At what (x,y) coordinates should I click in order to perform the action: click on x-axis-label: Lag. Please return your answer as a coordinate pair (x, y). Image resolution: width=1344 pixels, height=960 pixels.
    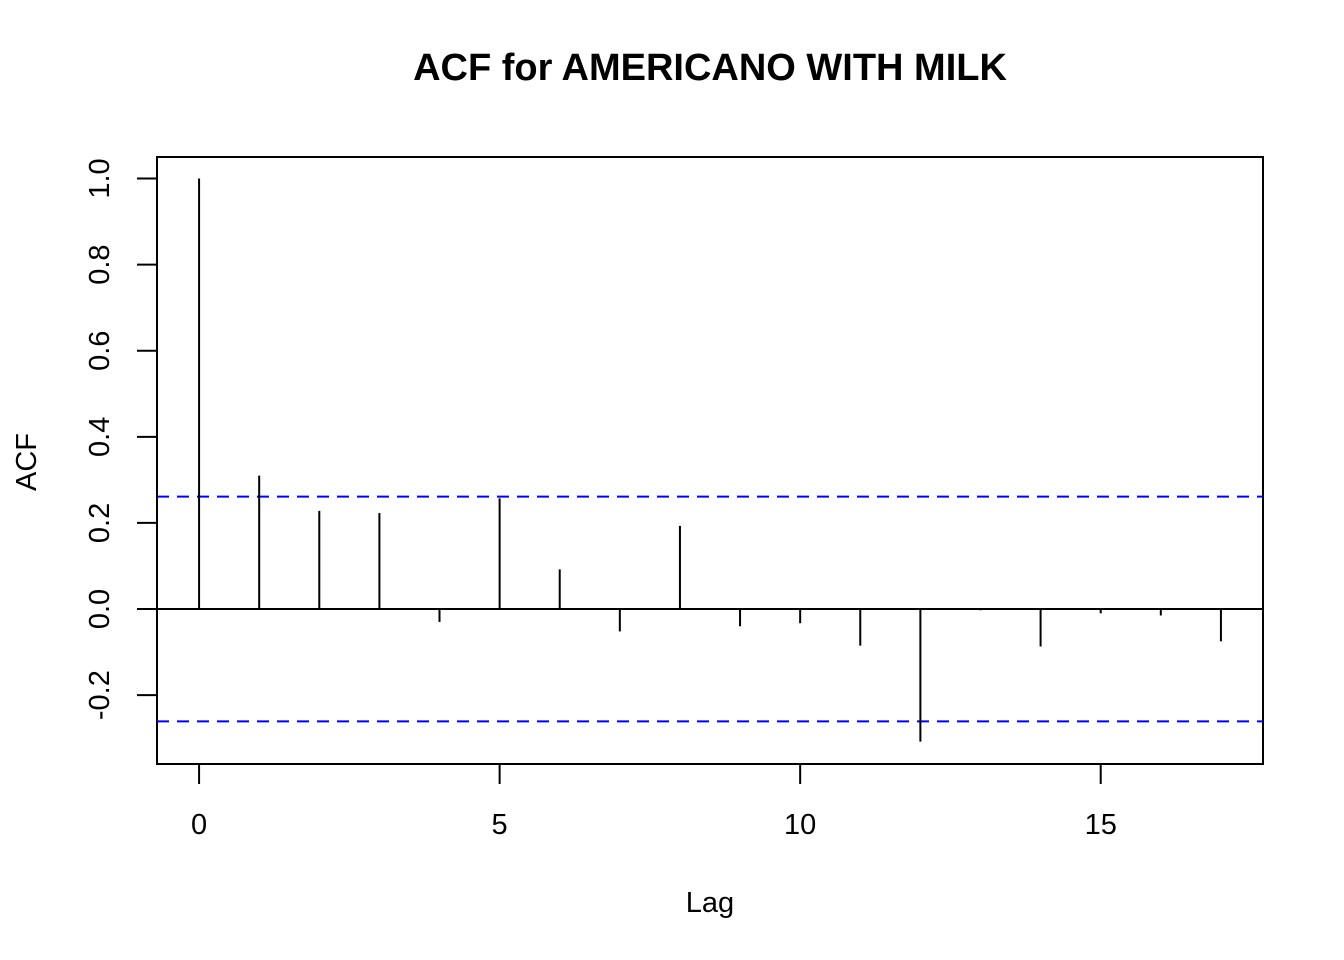
    Looking at the image, I should click on (710, 903).